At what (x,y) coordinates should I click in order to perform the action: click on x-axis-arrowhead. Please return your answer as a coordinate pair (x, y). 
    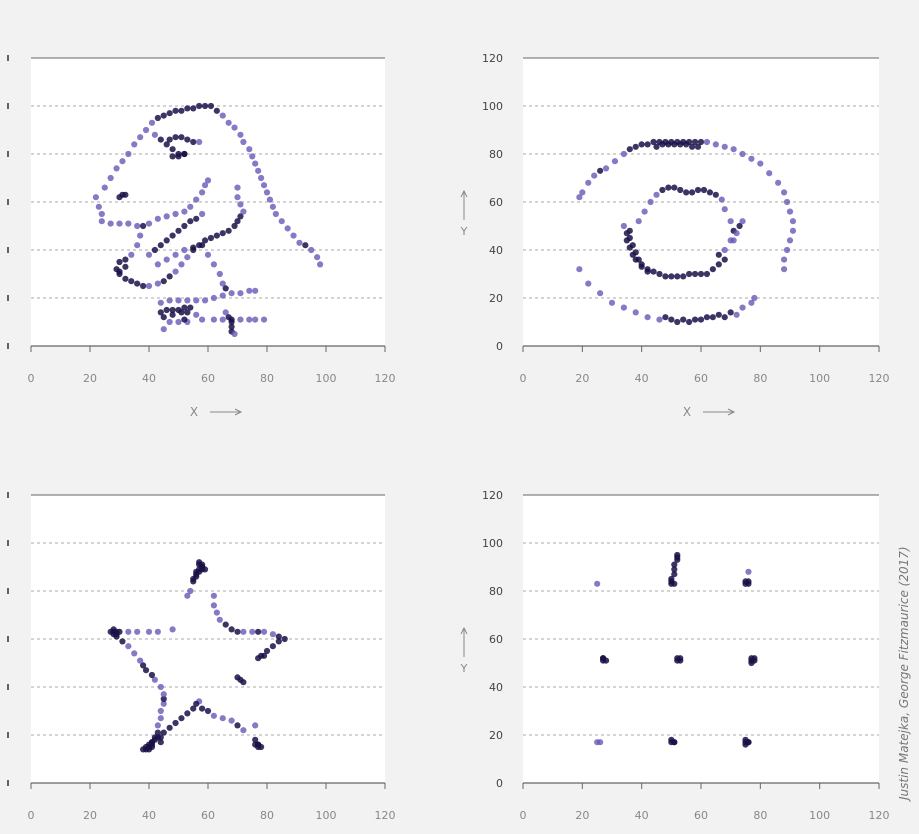
    Looking at the image, I should click on (238, 412).